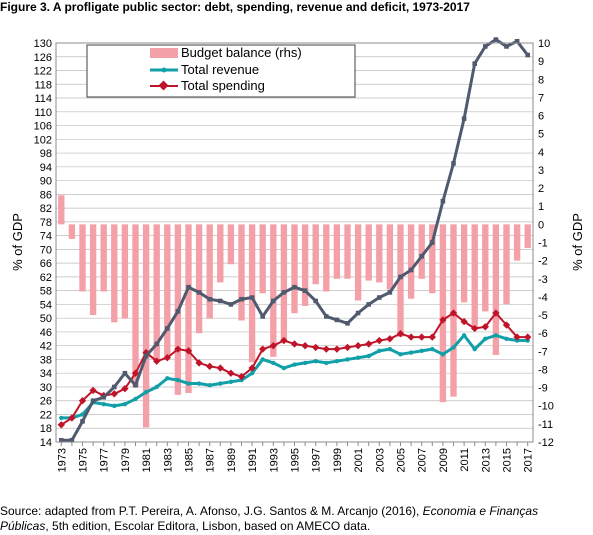 This screenshot has width=593, height=535. Describe the element at coordinates (541, 98) in the screenshot. I see `y-tick-label-right: 7` at that location.